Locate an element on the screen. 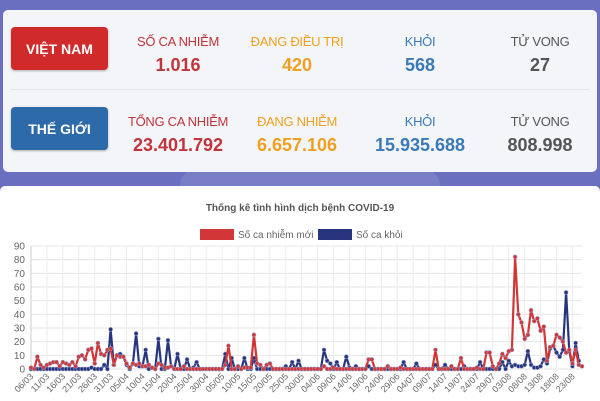 This screenshot has height=401, width=600. y-tick-label: 90 is located at coordinates (20, 247).